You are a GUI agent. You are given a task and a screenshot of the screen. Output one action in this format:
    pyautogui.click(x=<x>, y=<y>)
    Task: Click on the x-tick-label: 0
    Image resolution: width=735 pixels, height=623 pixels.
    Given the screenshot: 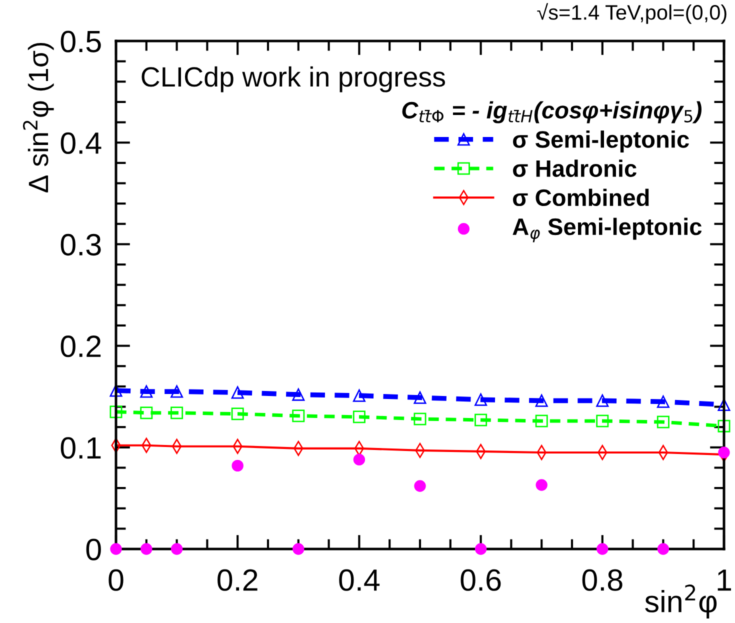 What is the action you would take?
    pyautogui.click(x=116, y=580)
    